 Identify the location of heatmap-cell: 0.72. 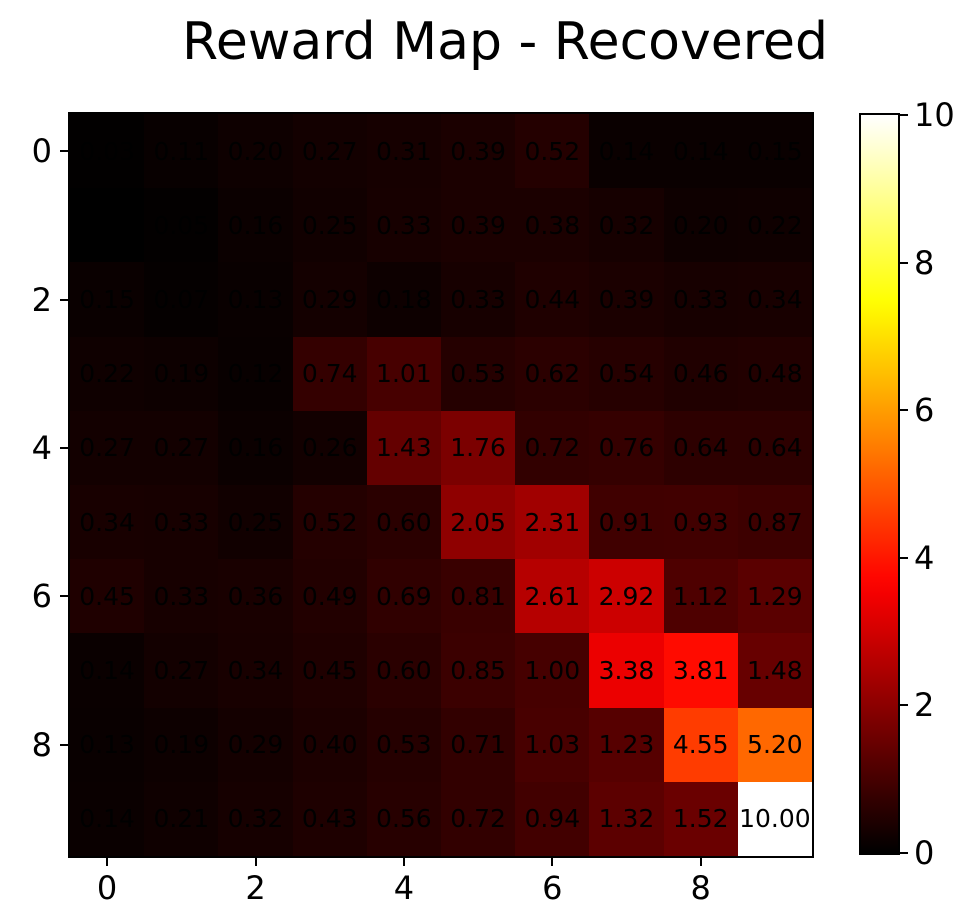
(478, 818).